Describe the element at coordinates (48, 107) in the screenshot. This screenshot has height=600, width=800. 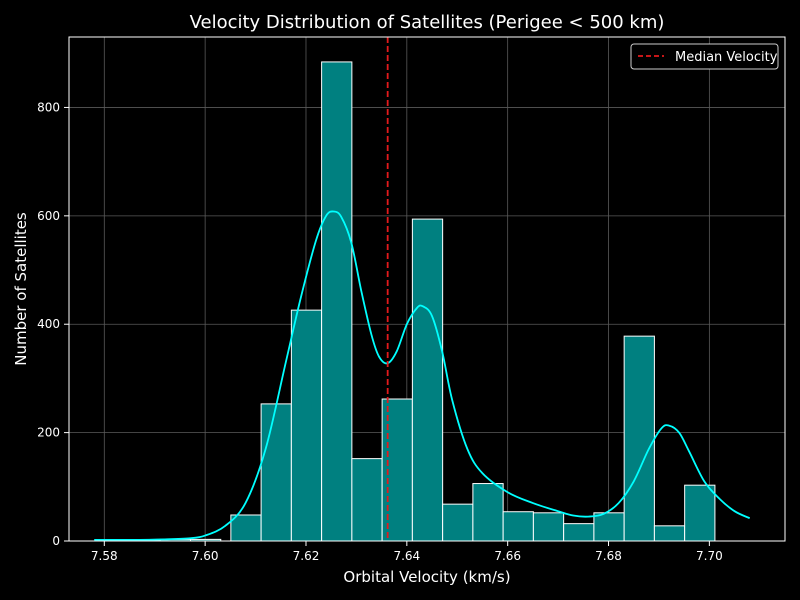
I see `y-tick-label-4: 800` at that location.